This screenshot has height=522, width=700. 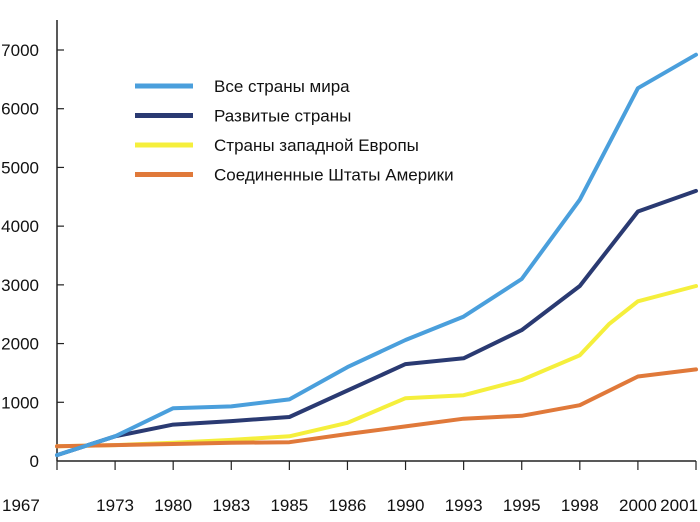 What do you see at coordinates (20, 167) in the screenshot?
I see `y-tick-label: 5000` at bounding box center [20, 167].